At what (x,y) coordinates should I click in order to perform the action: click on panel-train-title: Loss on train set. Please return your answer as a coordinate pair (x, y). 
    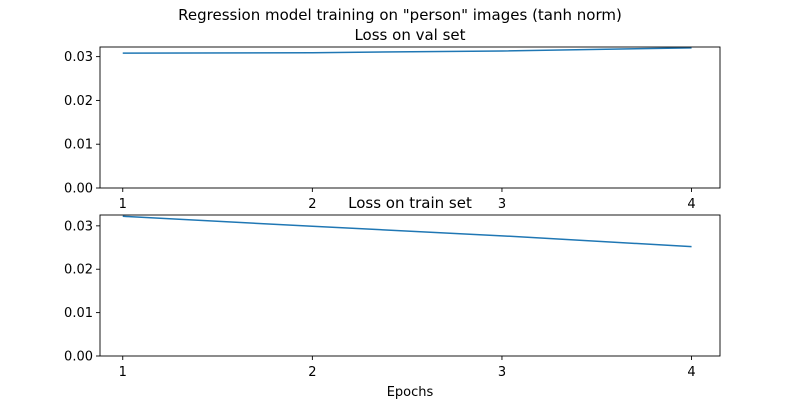
    Looking at the image, I should click on (410, 203).